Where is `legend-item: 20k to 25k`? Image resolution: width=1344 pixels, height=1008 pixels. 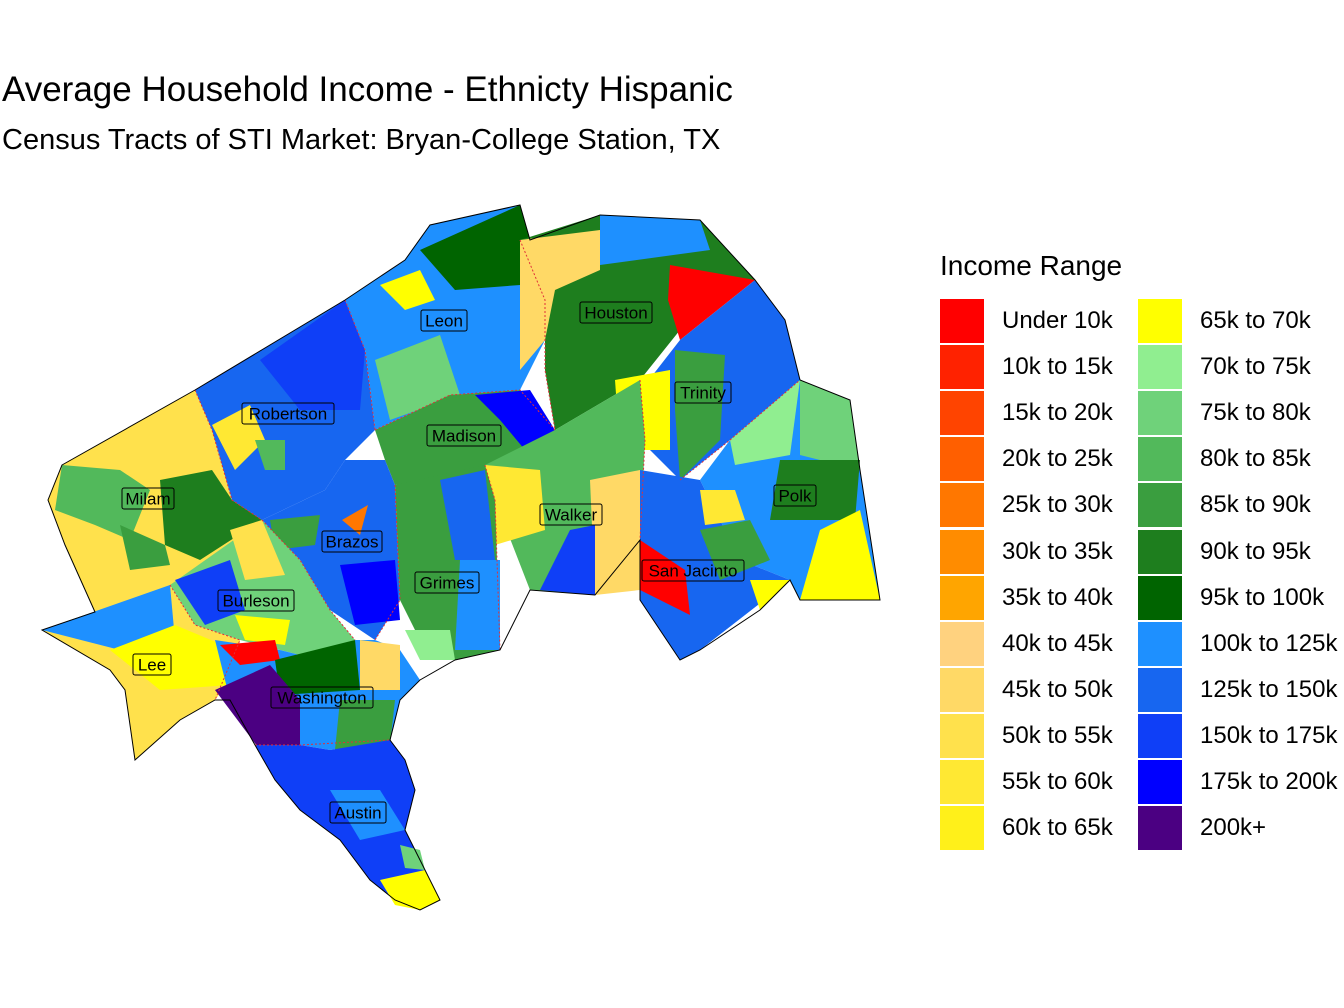 legend-item: 20k to 25k is located at coordinates (1039, 459).